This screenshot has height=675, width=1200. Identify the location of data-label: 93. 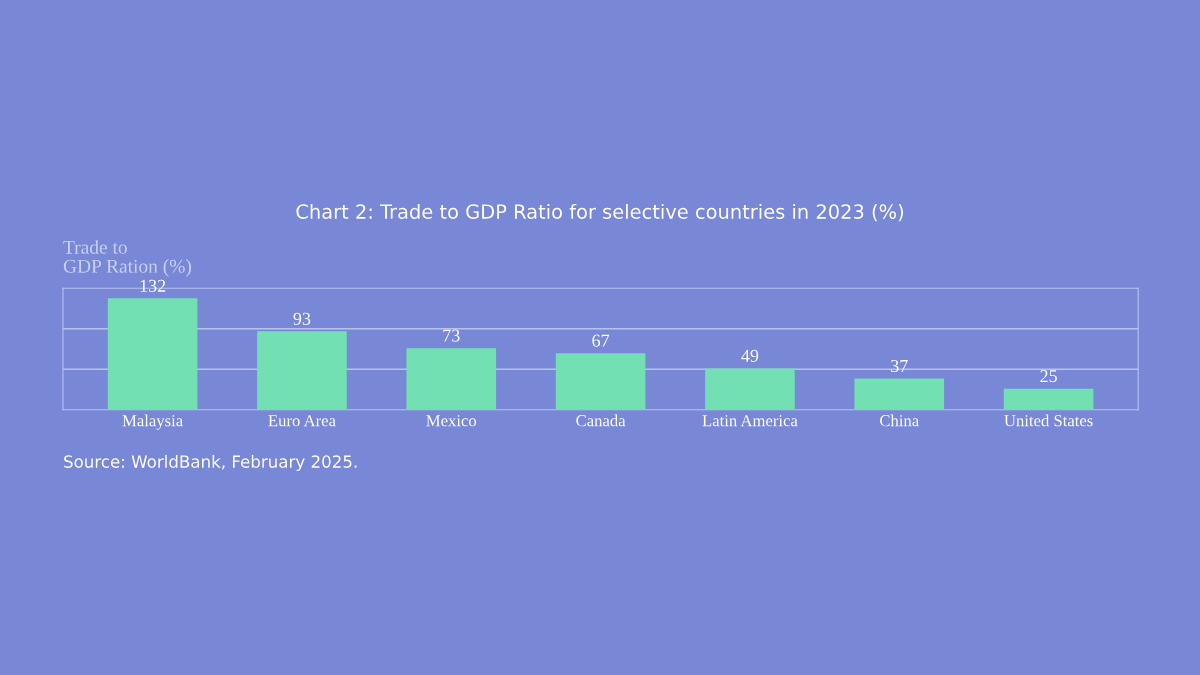
(302, 318).